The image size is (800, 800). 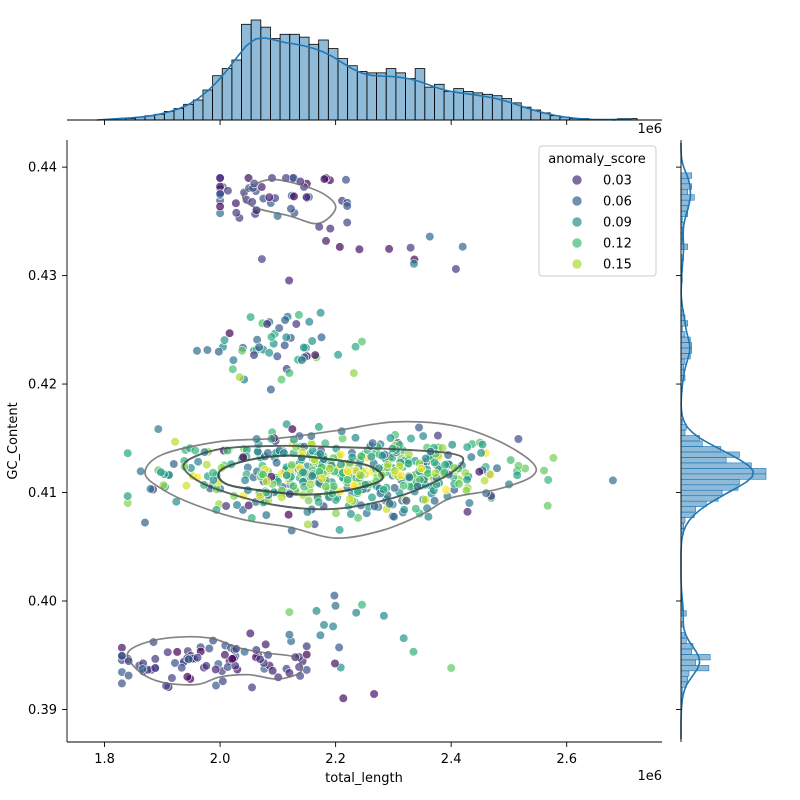 I want to click on legend: anomaly_score 0.03 0.06 0.09 0.12 0.15, so click(x=597, y=211).